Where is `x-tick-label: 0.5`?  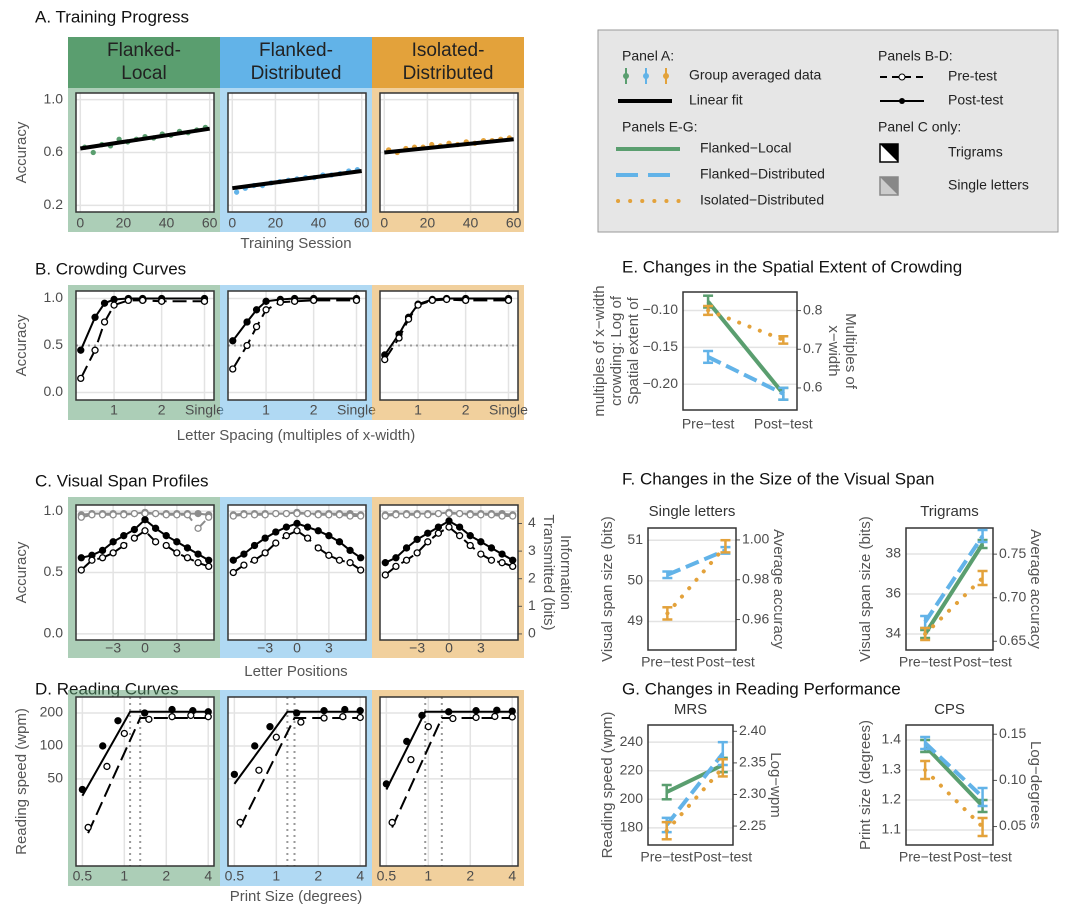 x-tick-label: 0.5 is located at coordinates (235, 876).